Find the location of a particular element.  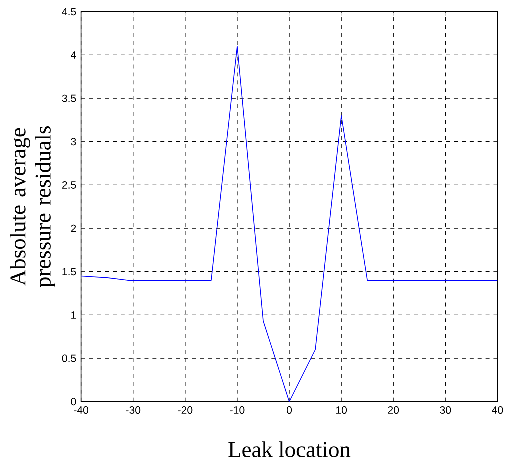

y-tick-label: 2.5 is located at coordinates (69, 186).